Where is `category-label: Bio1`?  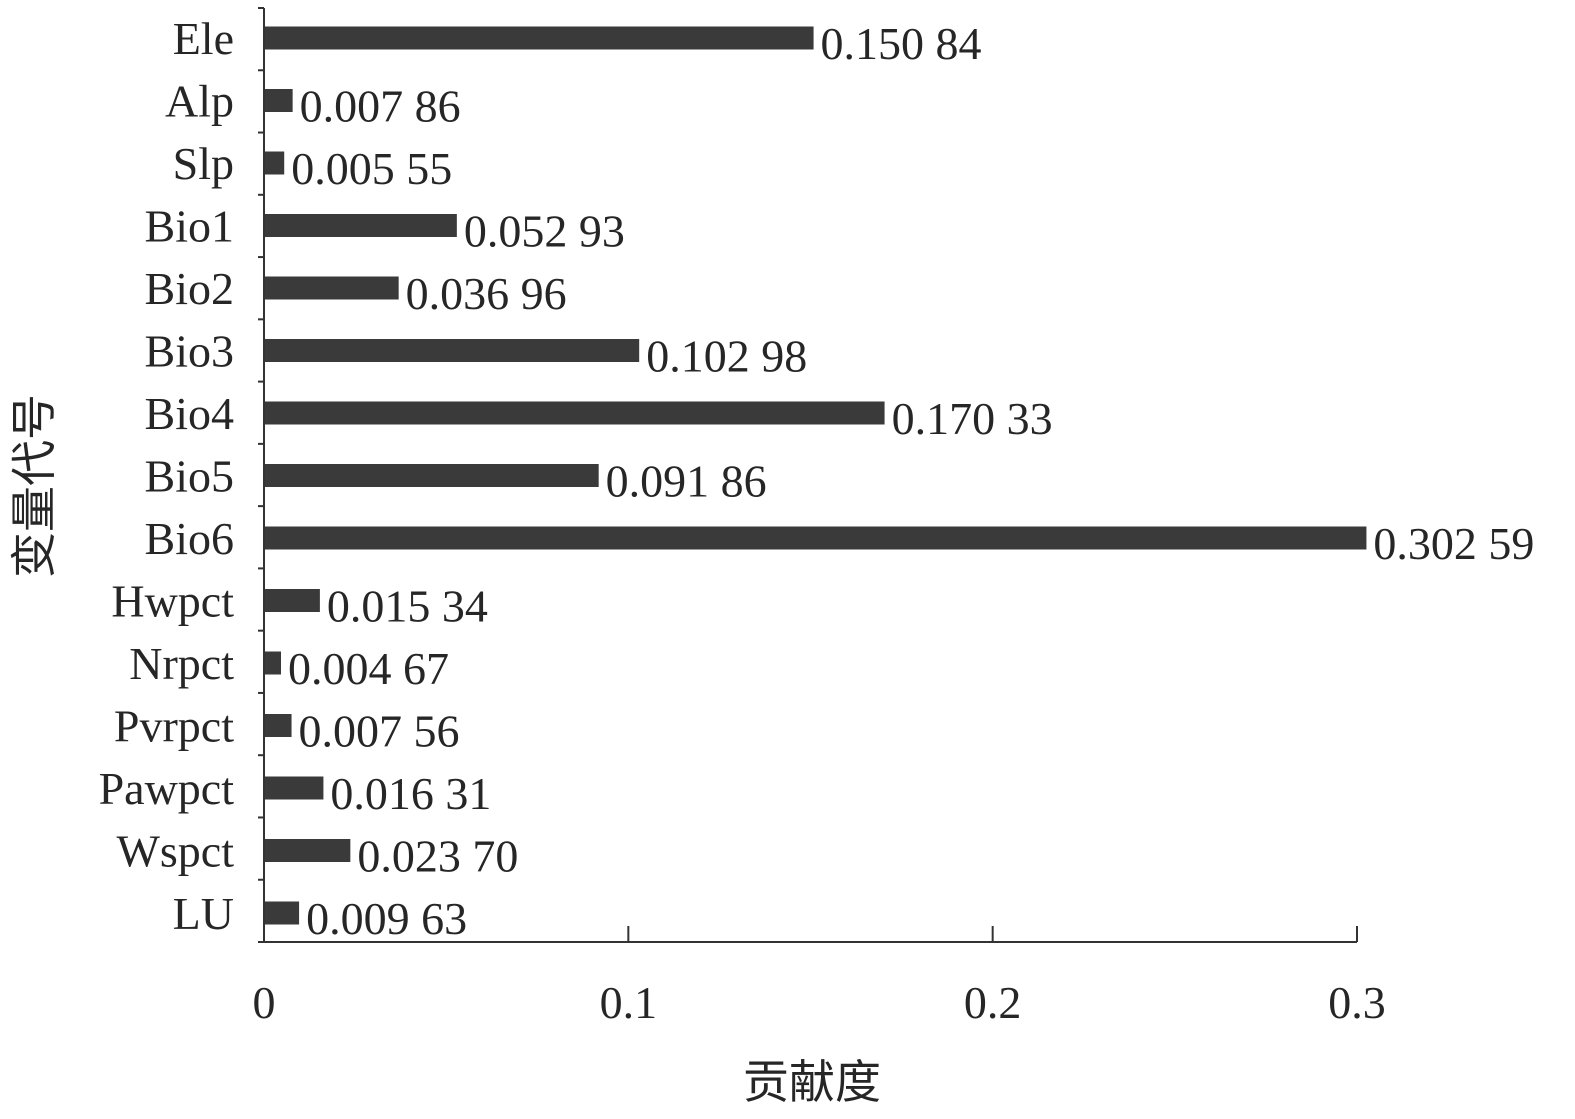 category-label: Bio1 is located at coordinates (189, 226).